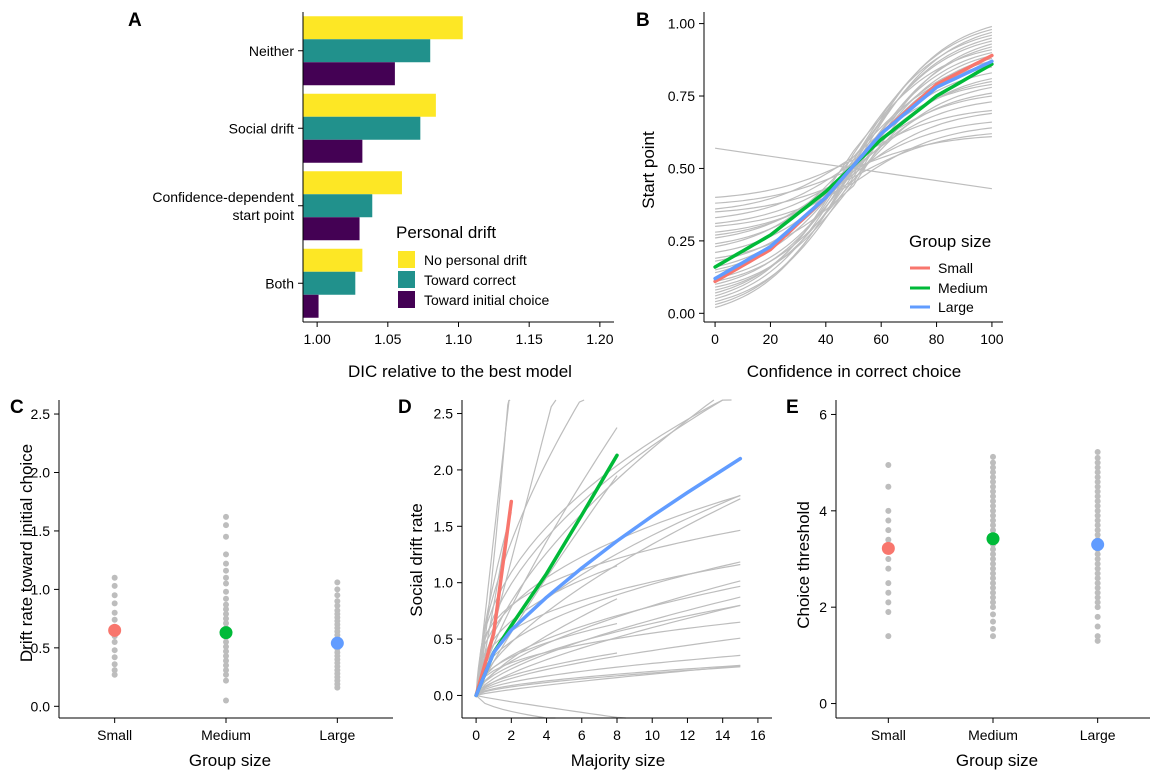 The height and width of the screenshot is (770, 1152). I want to click on panel-a-category-label: Confidence-dependent start point, so click(223, 206).